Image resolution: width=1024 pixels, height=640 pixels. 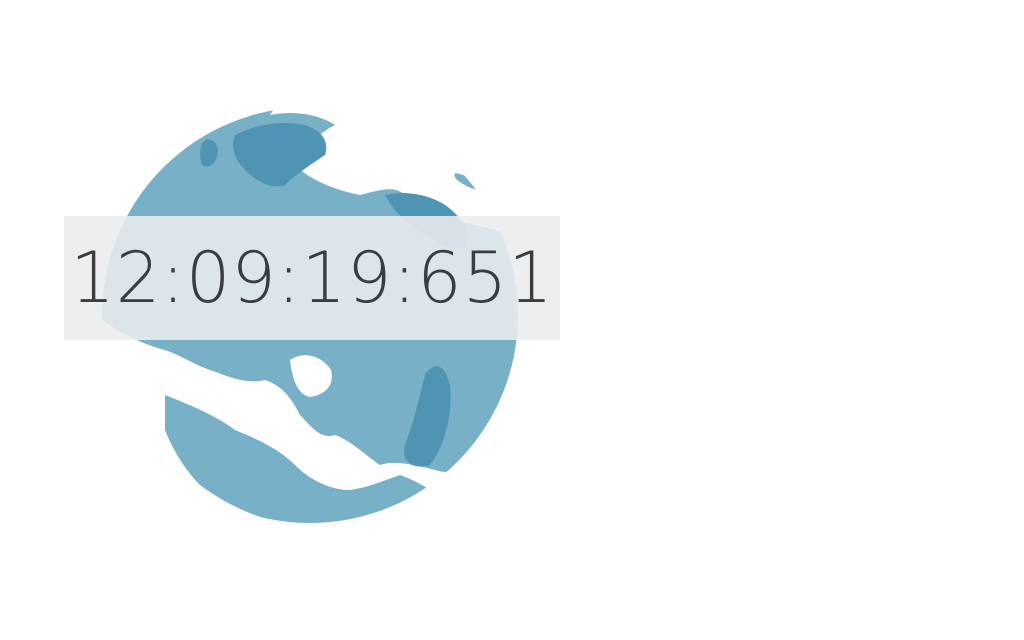 I want to click on clock-panel: 12:09:19:651, so click(x=312, y=278).